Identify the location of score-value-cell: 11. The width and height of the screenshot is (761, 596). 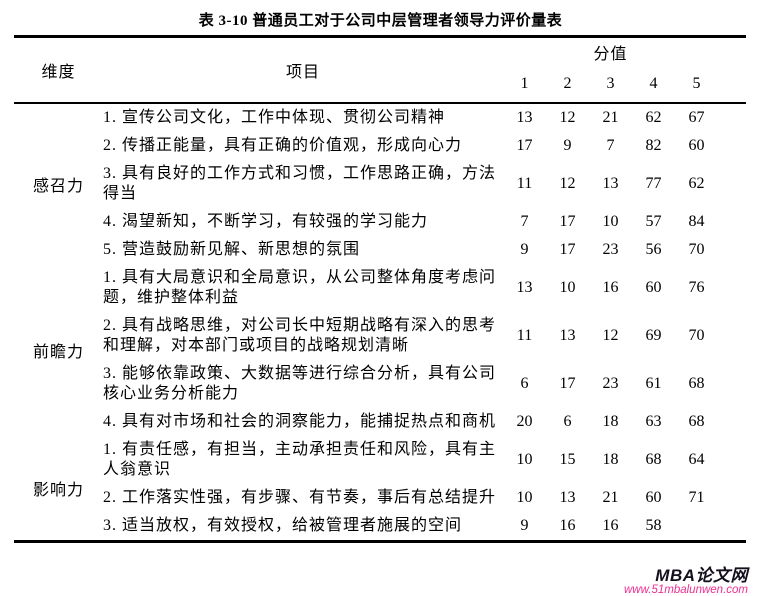
(524, 335).